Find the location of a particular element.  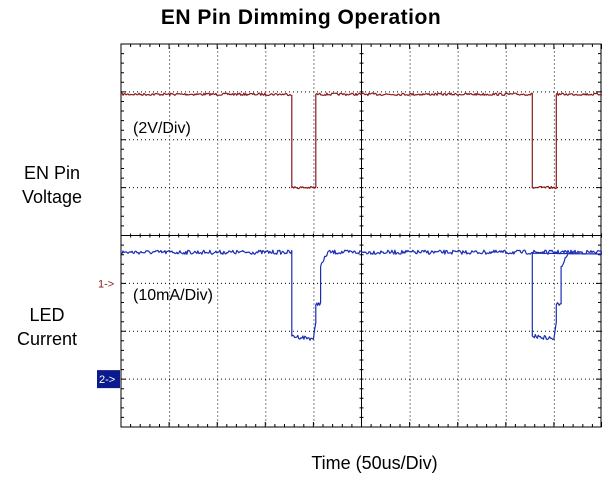

en-pin-voltage-label: EN Pin Voltage is located at coordinates (52, 185).